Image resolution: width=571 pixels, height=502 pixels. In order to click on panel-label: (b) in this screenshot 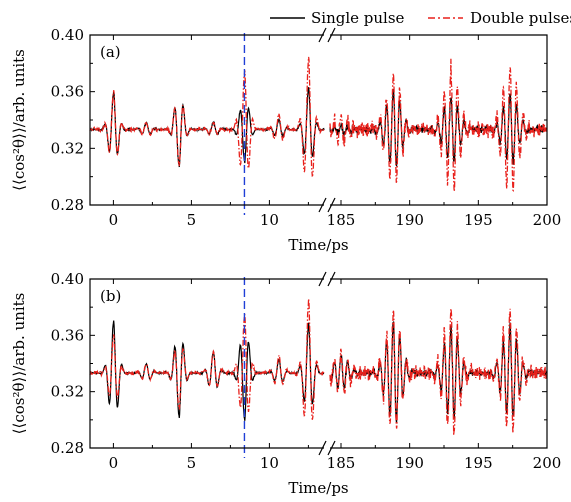, I will do `click(110, 296)`.